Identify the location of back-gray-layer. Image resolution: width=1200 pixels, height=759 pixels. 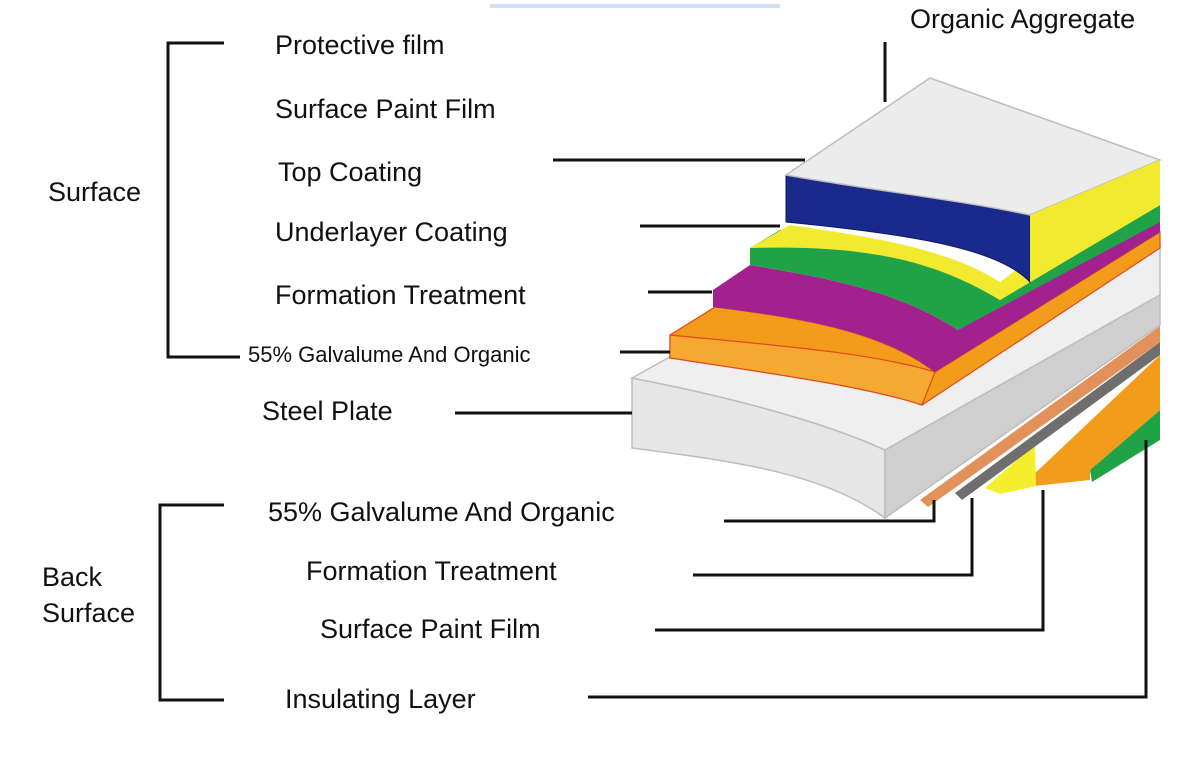
(1057, 421).